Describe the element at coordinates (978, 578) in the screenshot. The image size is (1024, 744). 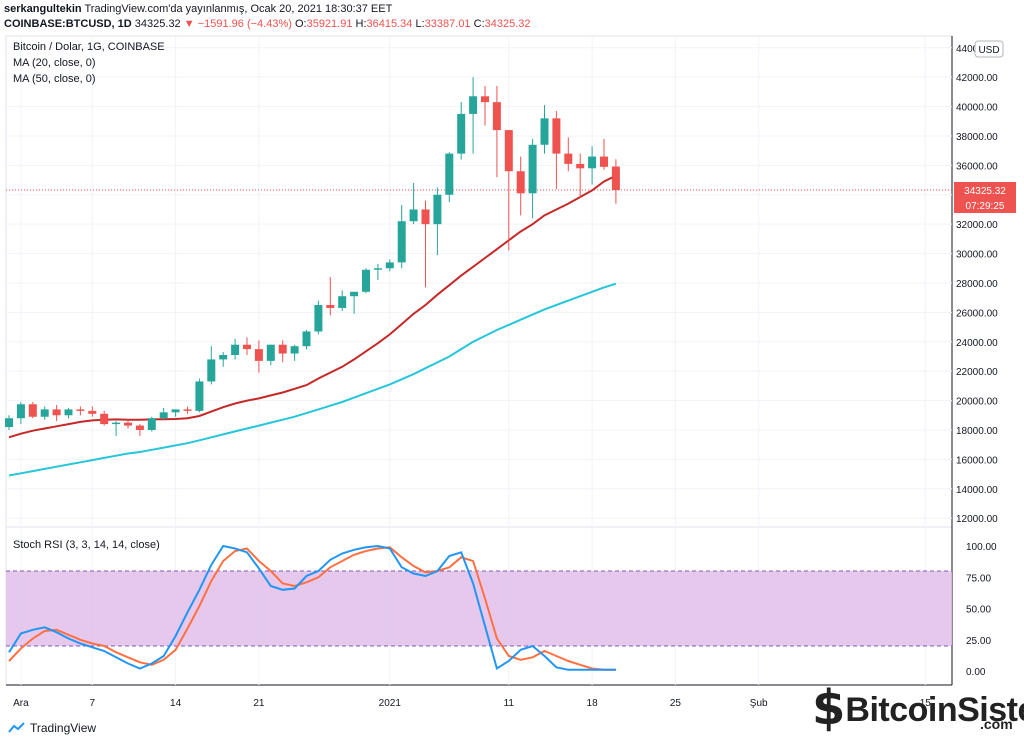
I see `stoch-tick-label: 75.00` at that location.